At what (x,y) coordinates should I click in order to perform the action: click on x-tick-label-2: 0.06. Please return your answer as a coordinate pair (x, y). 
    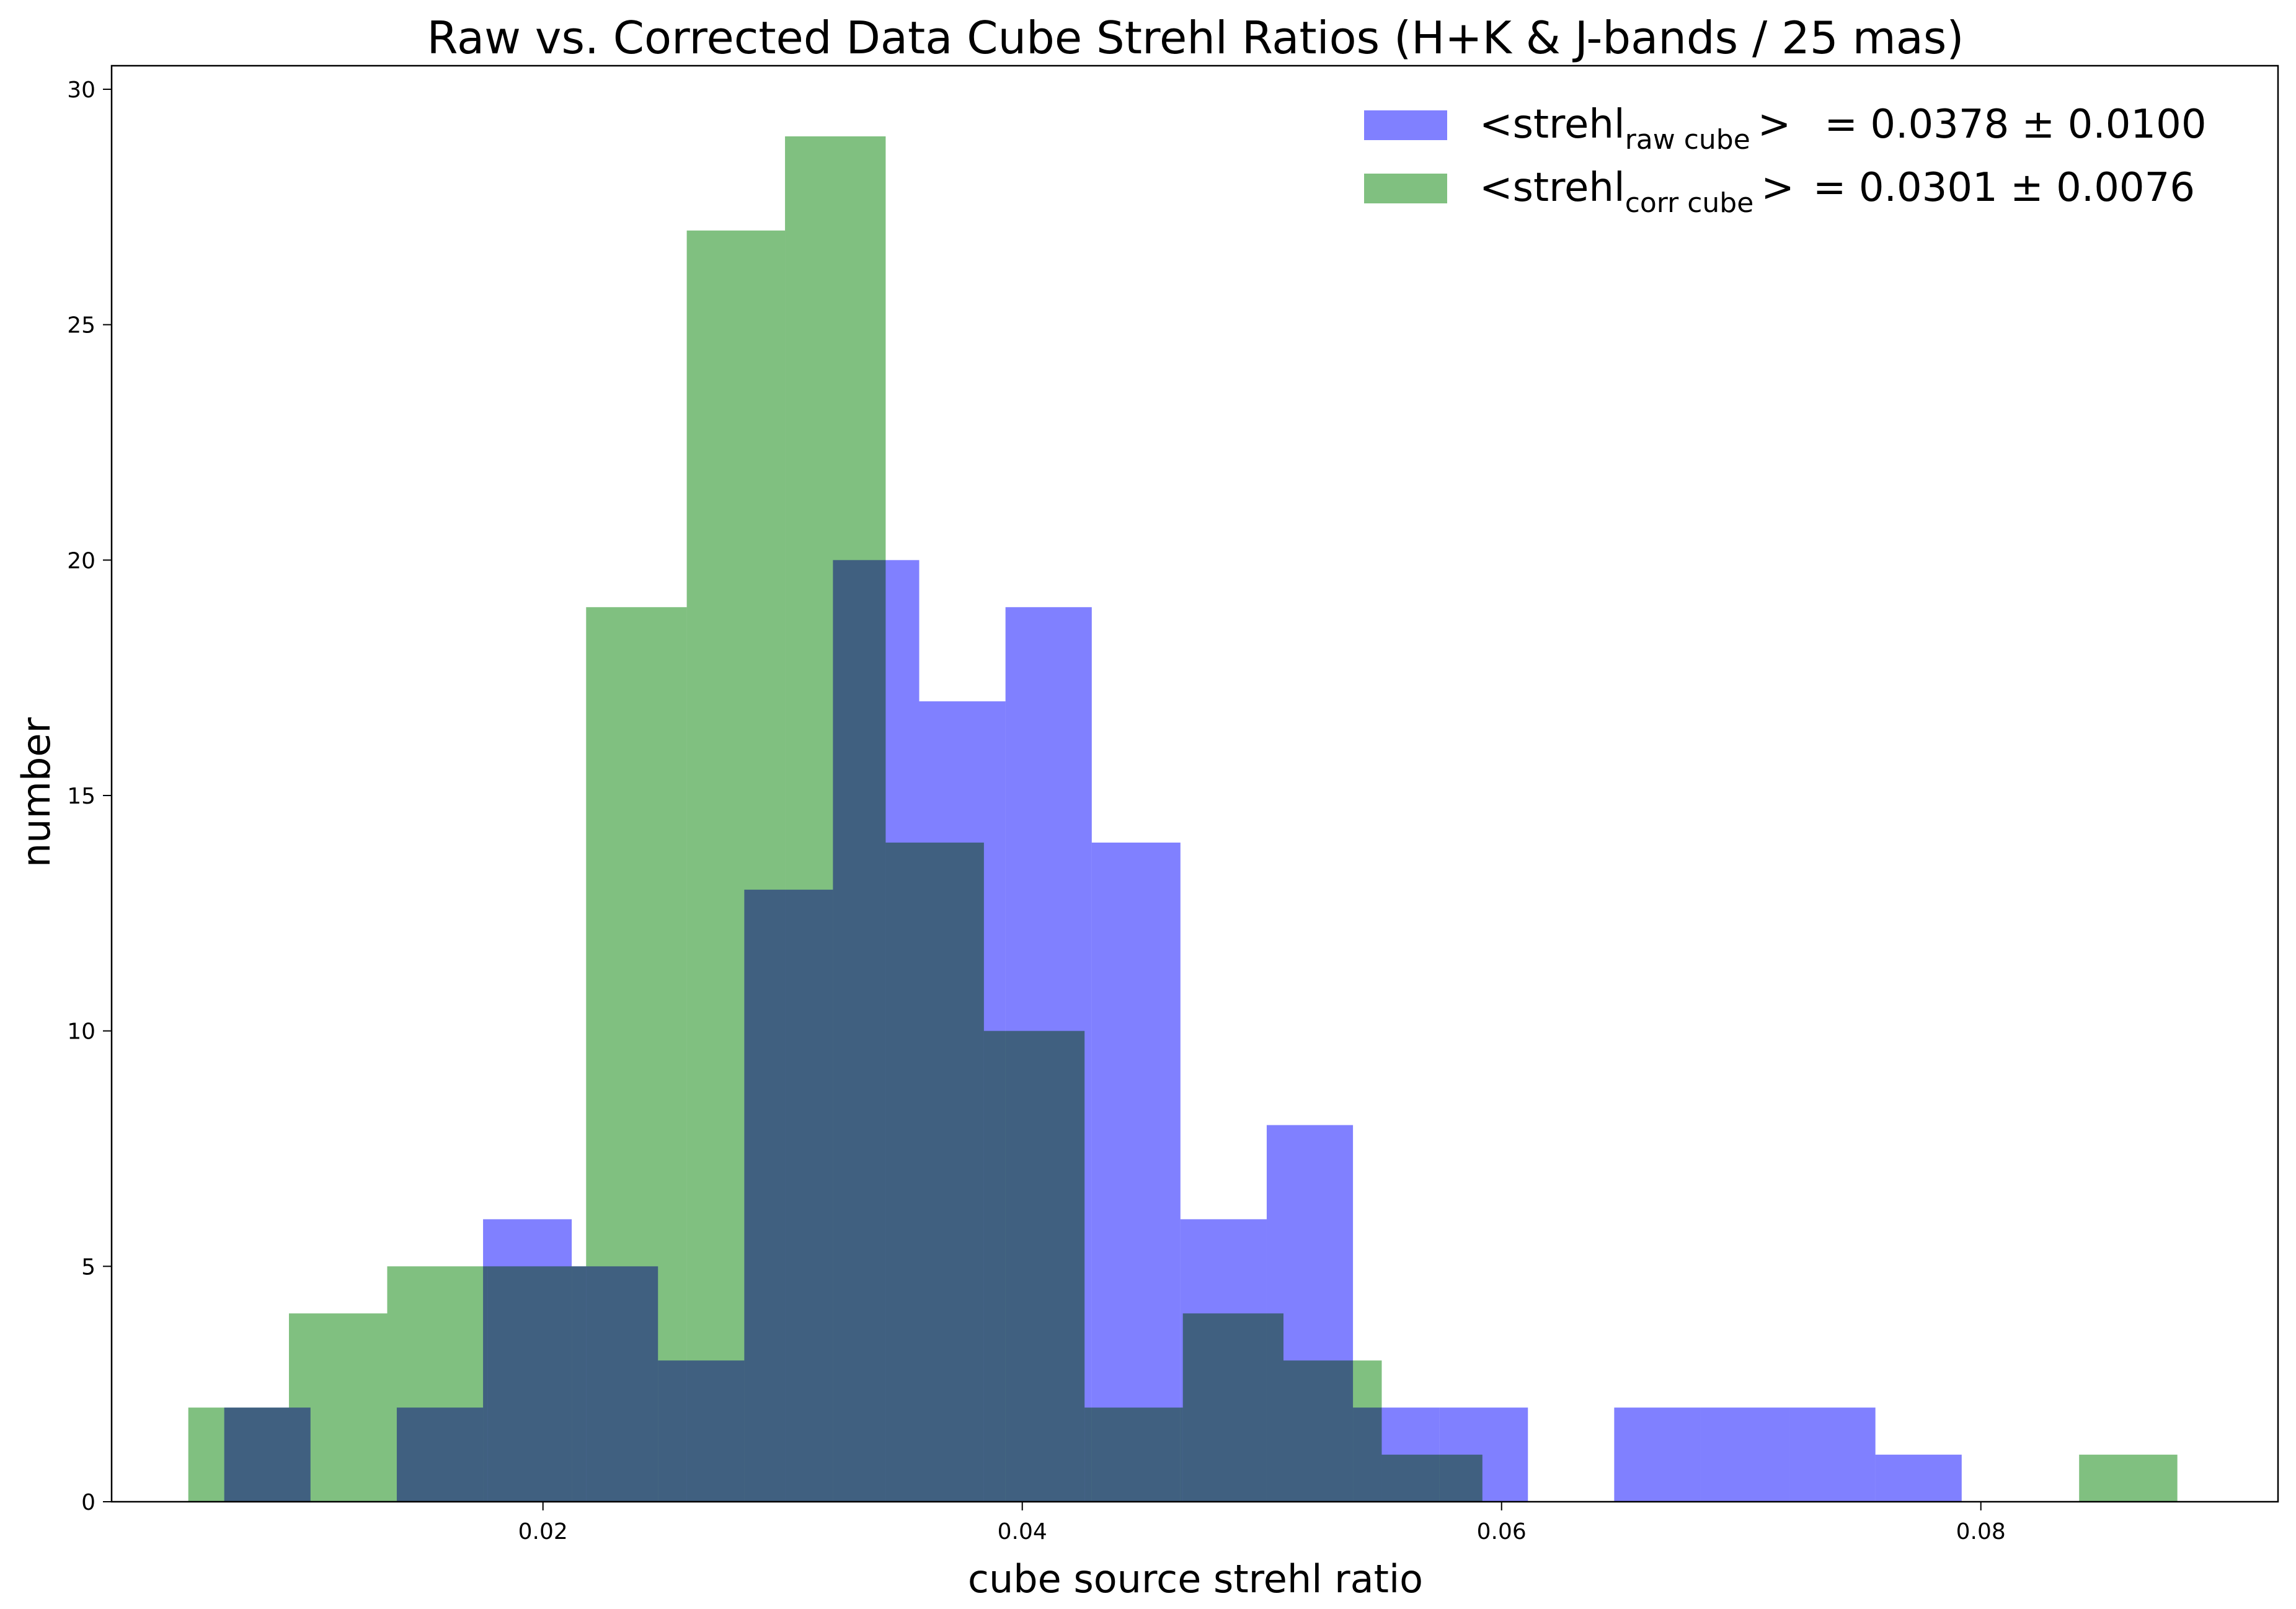
    Looking at the image, I should click on (1502, 1532).